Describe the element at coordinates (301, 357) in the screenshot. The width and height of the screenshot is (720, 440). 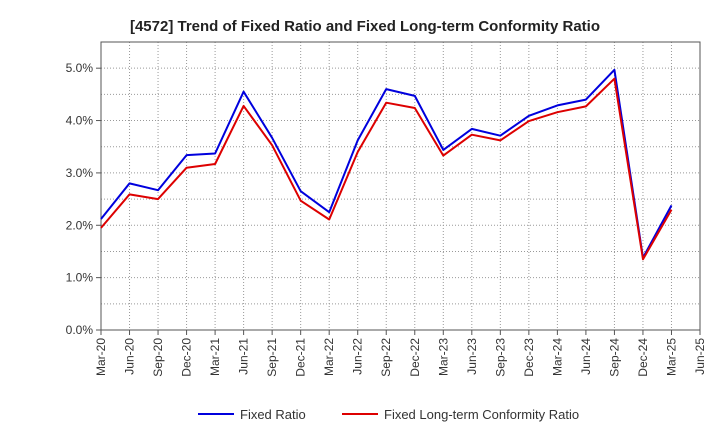
I see `x-tick-label: Dec-21` at that location.